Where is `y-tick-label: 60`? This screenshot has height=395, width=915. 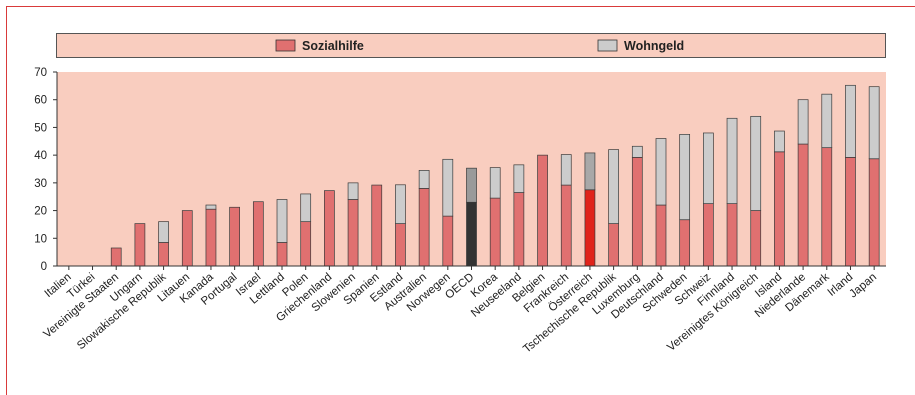 y-tick-label: 60 is located at coordinates (40, 101).